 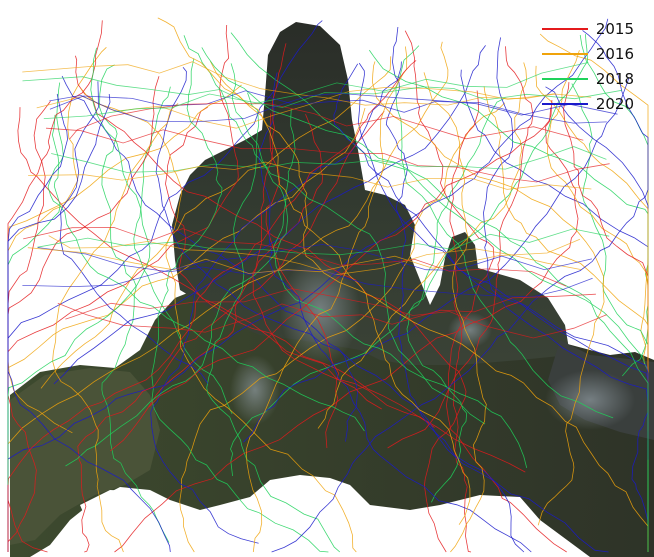 What do you see at coordinates (614, 103) in the screenshot?
I see `legend-label-2020: 2020` at bounding box center [614, 103].